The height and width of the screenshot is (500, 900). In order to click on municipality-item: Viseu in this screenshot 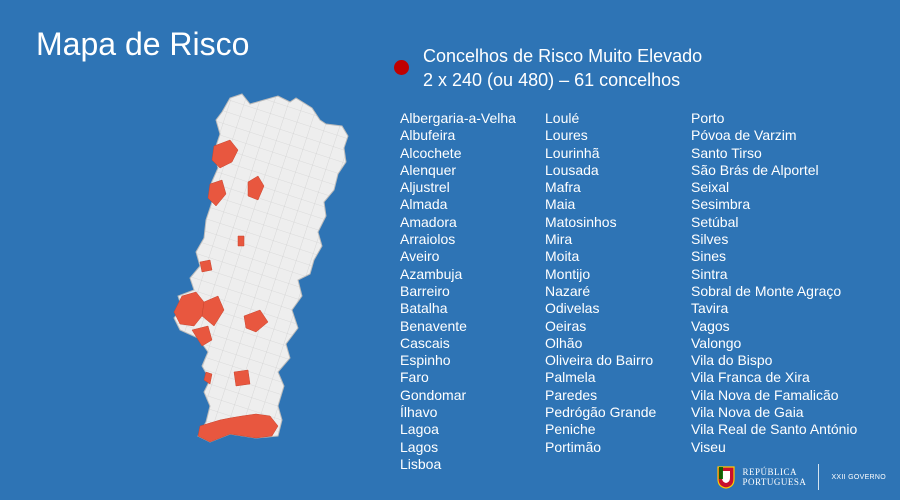, I will do `click(708, 446)`.